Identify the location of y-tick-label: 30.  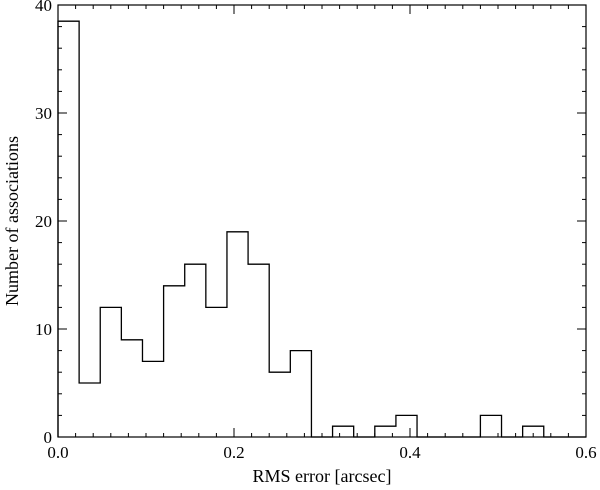
(43, 113).